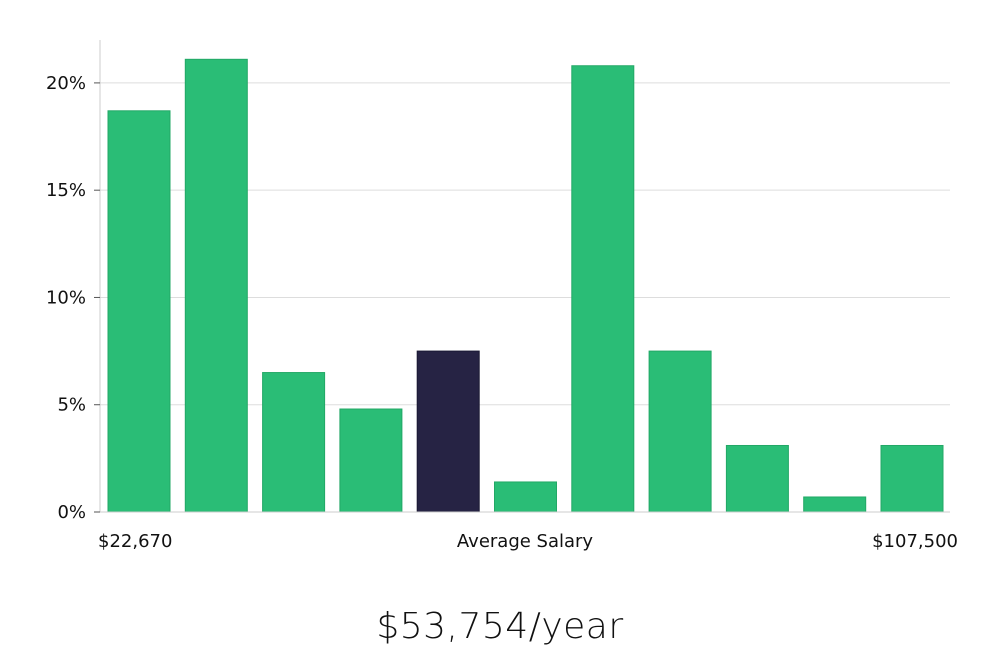  What do you see at coordinates (66, 297) in the screenshot?
I see `y-tick-label: 10%` at bounding box center [66, 297].